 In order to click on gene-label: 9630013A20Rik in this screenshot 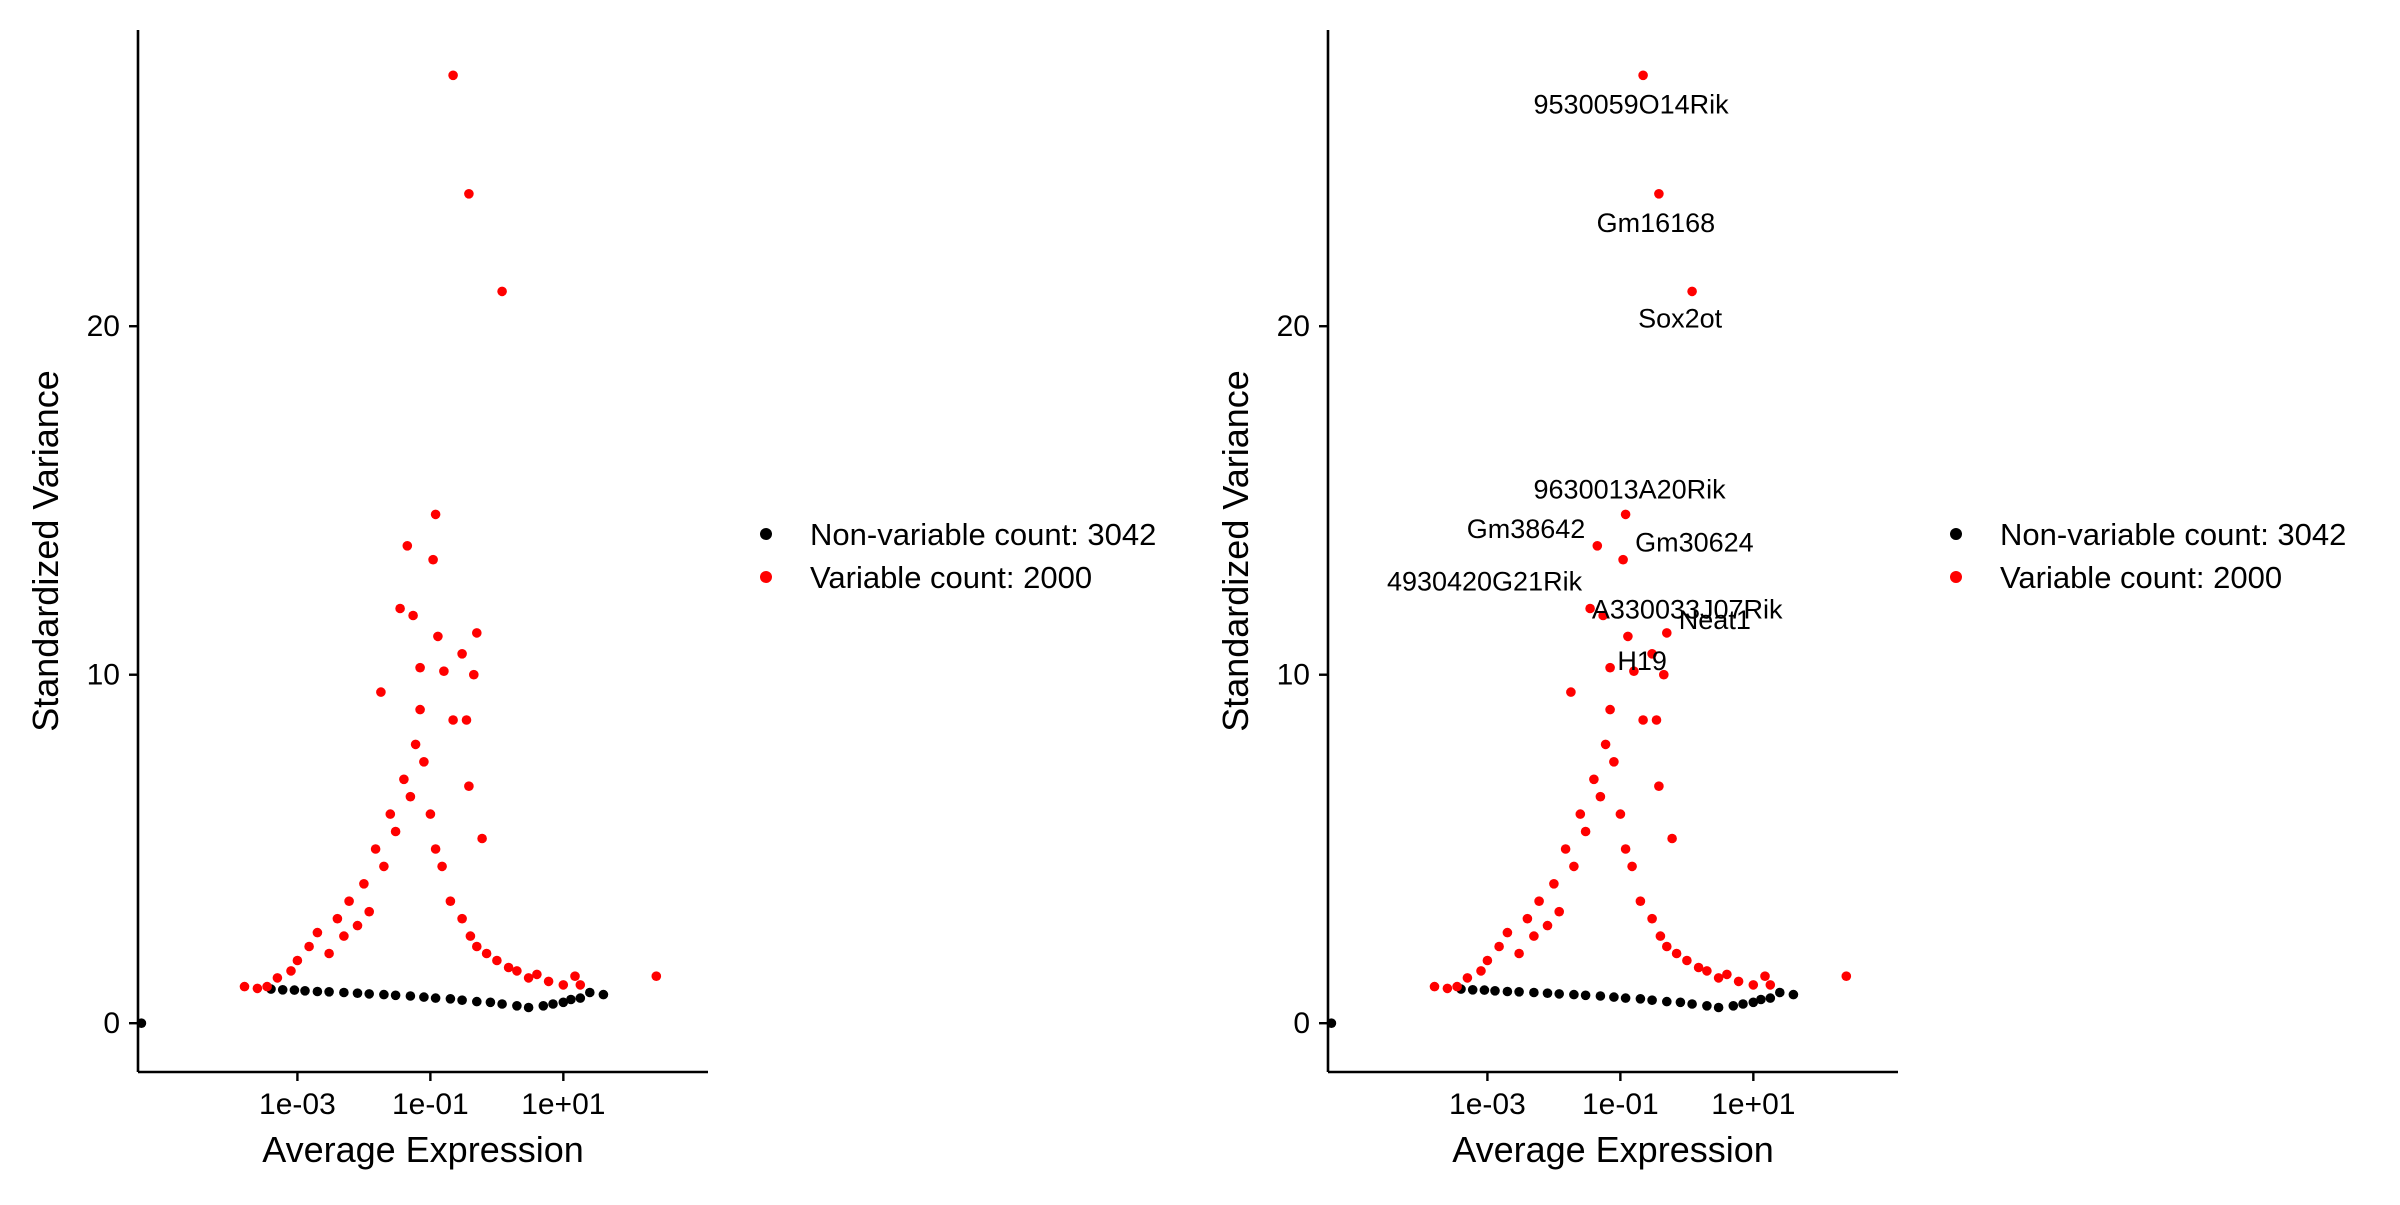, I will do `click(1630, 489)`.